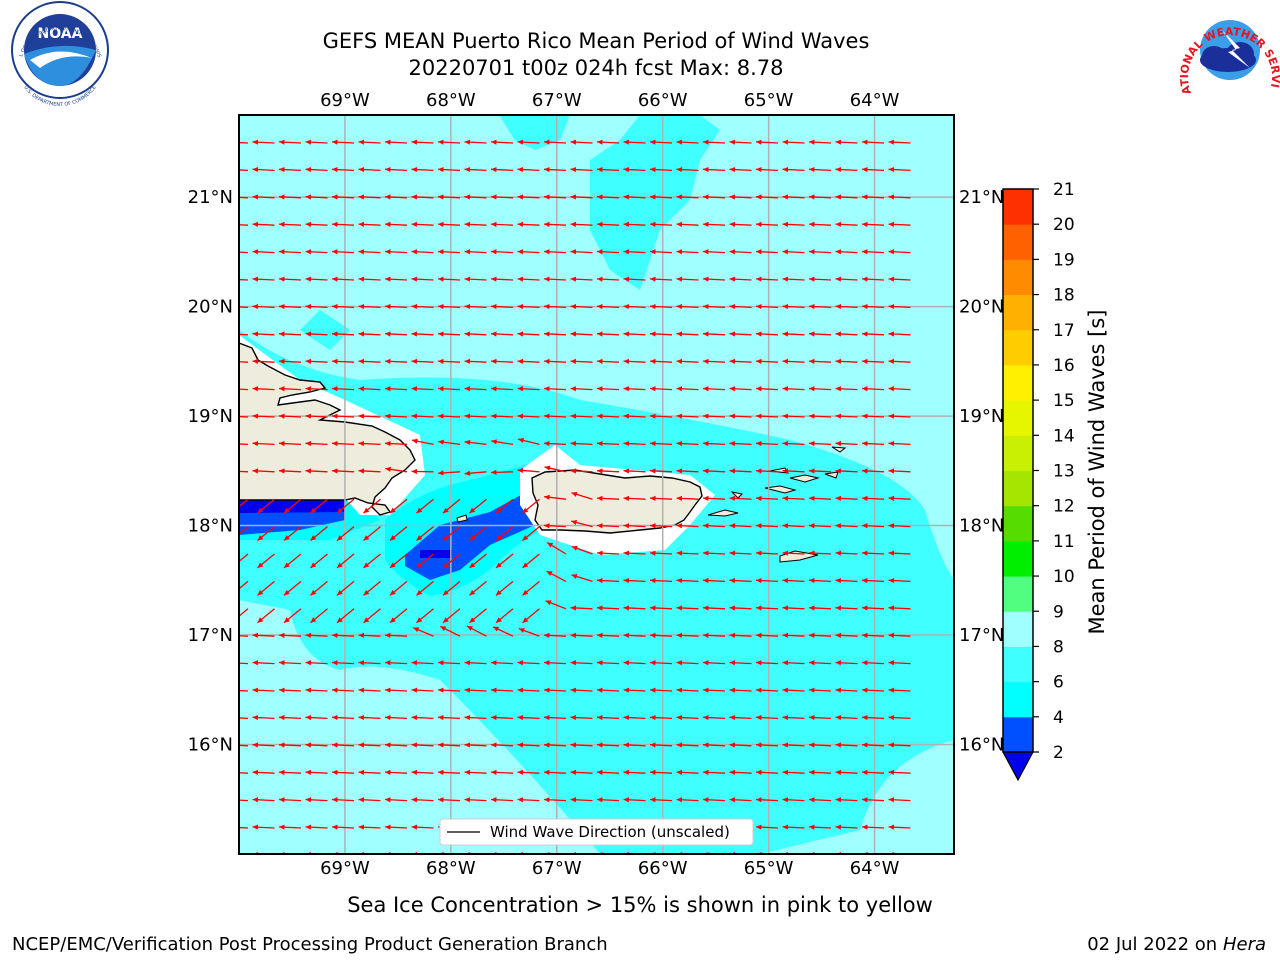 The image size is (1280, 960). Describe the element at coordinates (1058, 753) in the screenshot. I see `colorbar-tick-label: 2` at that location.